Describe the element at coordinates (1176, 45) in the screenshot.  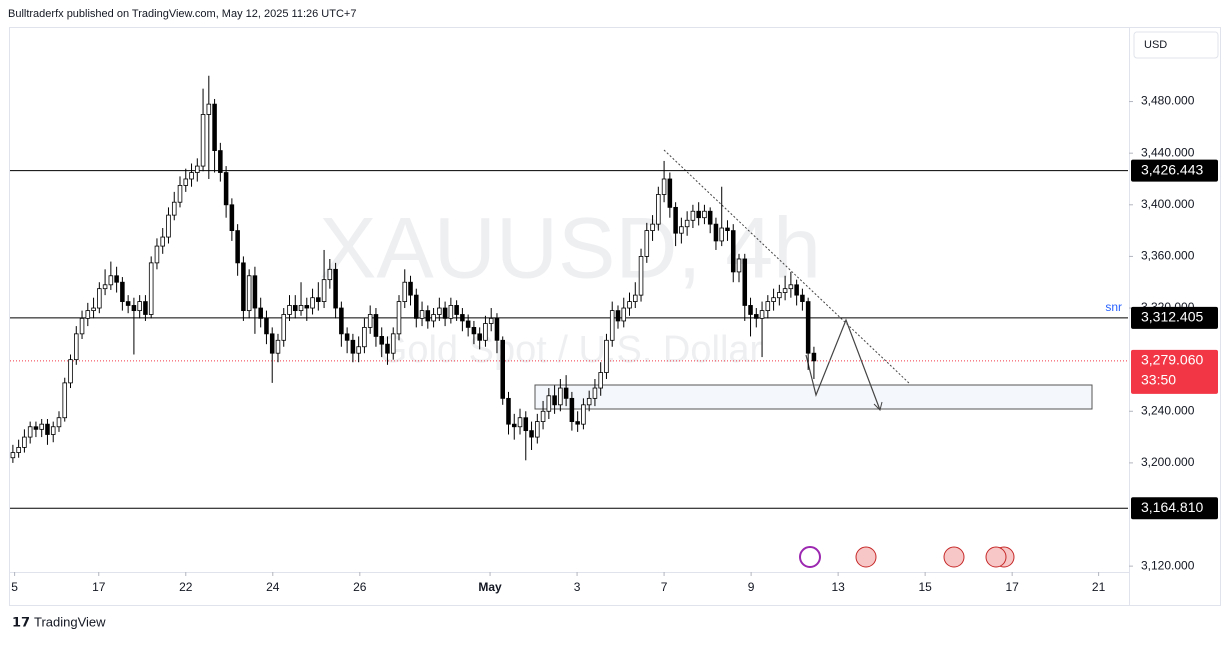
I see `currency-box` at that location.